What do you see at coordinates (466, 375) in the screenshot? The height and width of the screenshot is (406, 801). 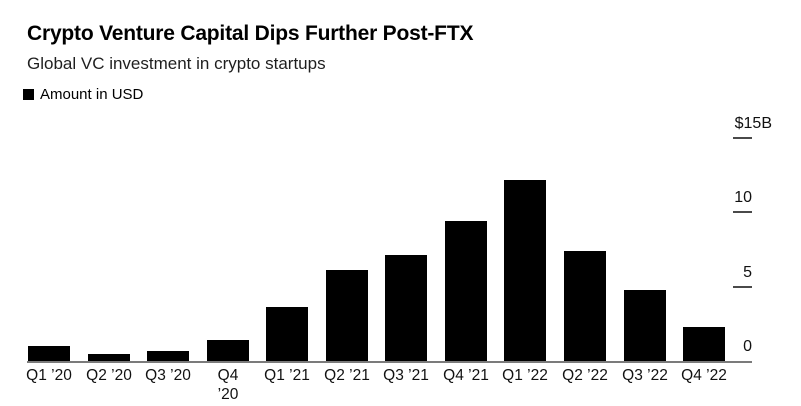 I see `x-axis-label: Q4 ’21` at bounding box center [466, 375].